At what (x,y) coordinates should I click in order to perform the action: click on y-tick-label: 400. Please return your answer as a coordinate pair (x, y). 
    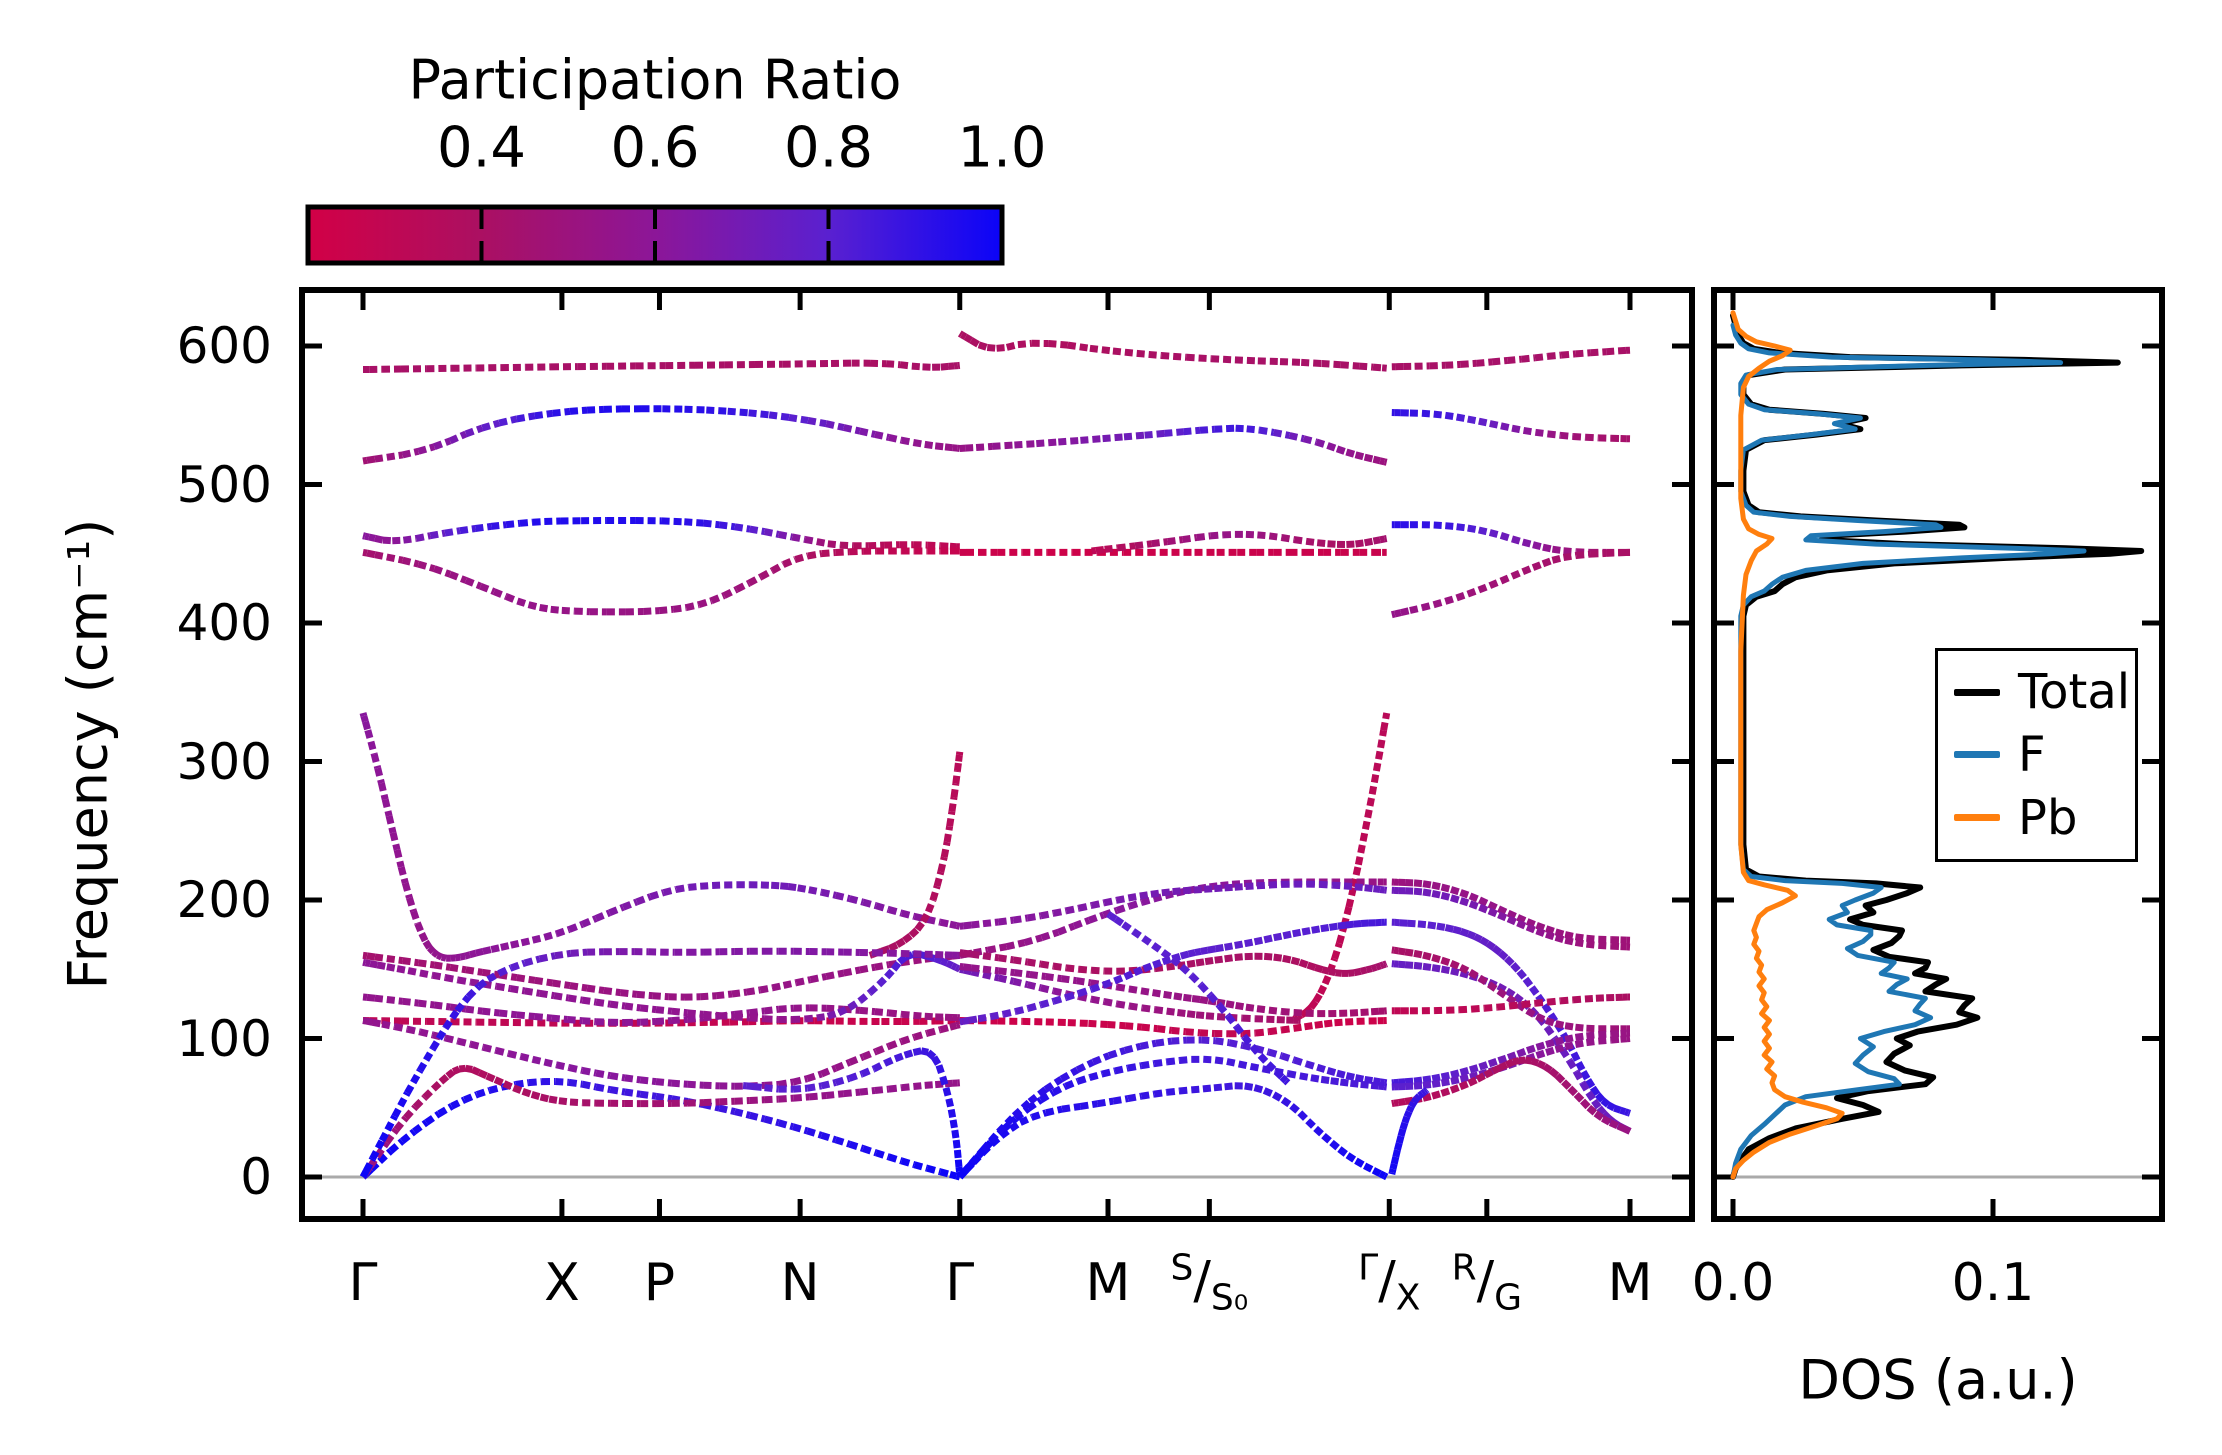
    Looking at the image, I should click on (224, 623).